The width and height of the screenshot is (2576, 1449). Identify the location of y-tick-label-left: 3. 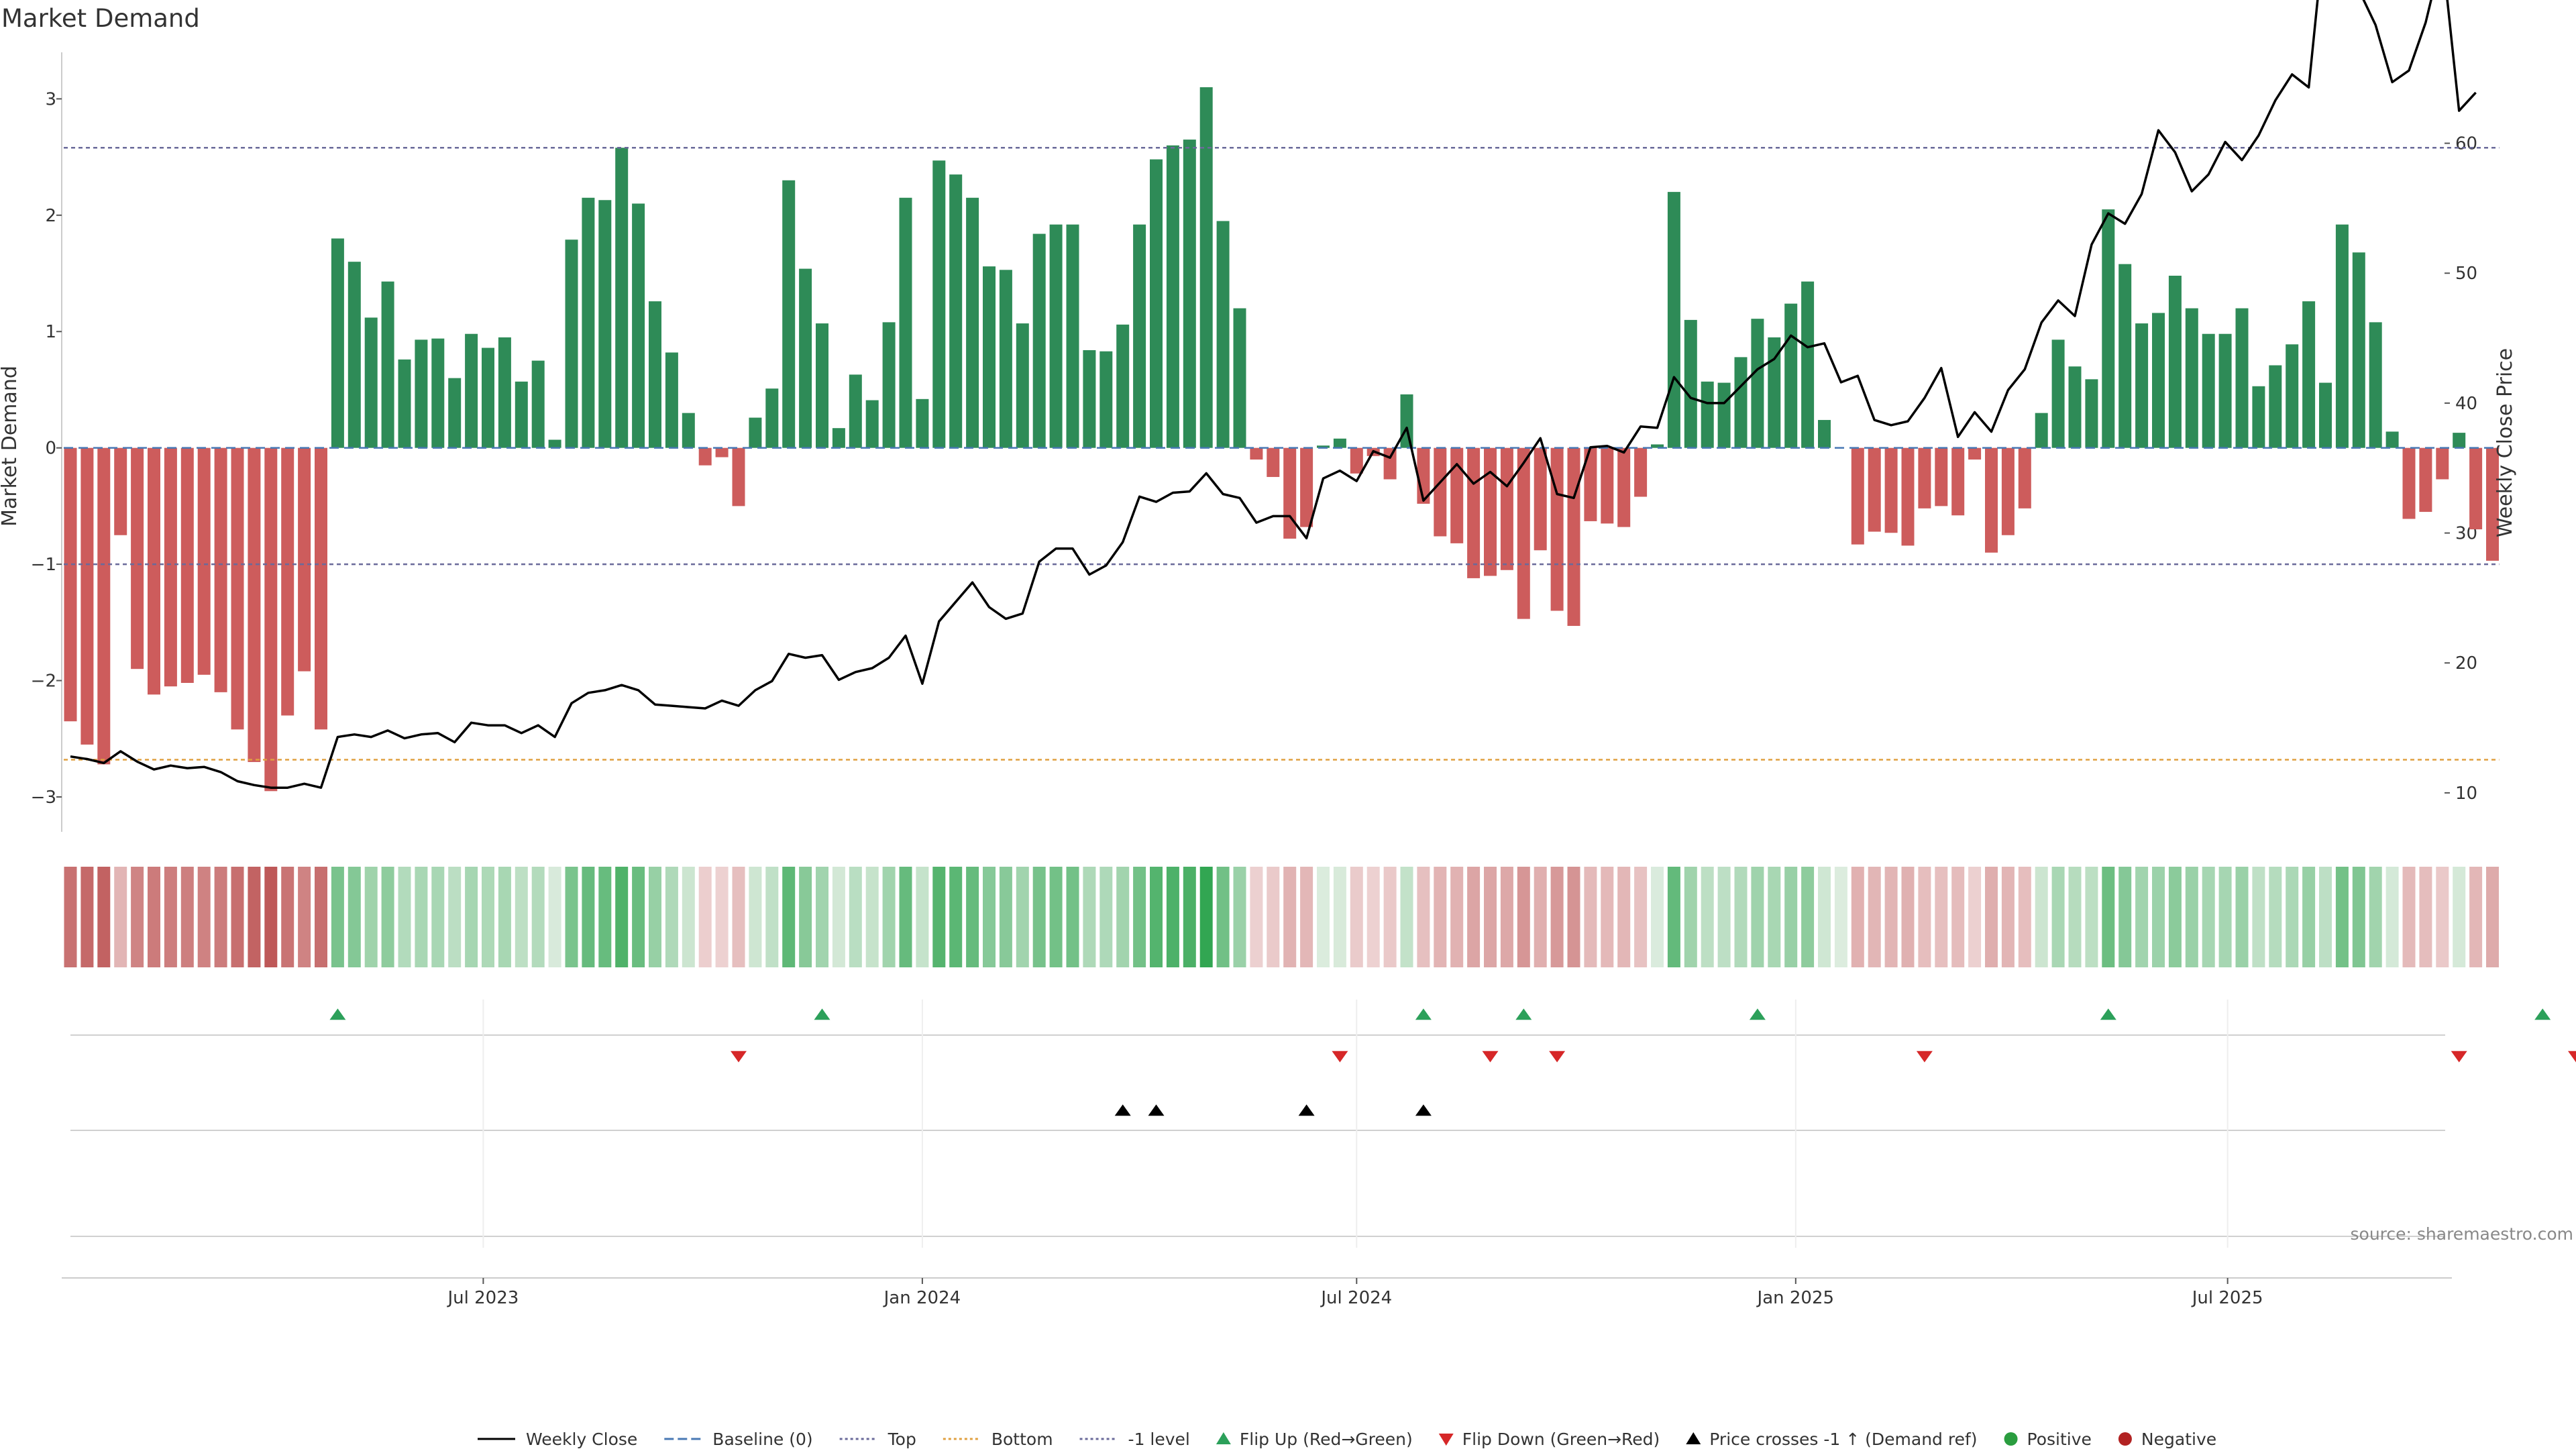
(50, 99).